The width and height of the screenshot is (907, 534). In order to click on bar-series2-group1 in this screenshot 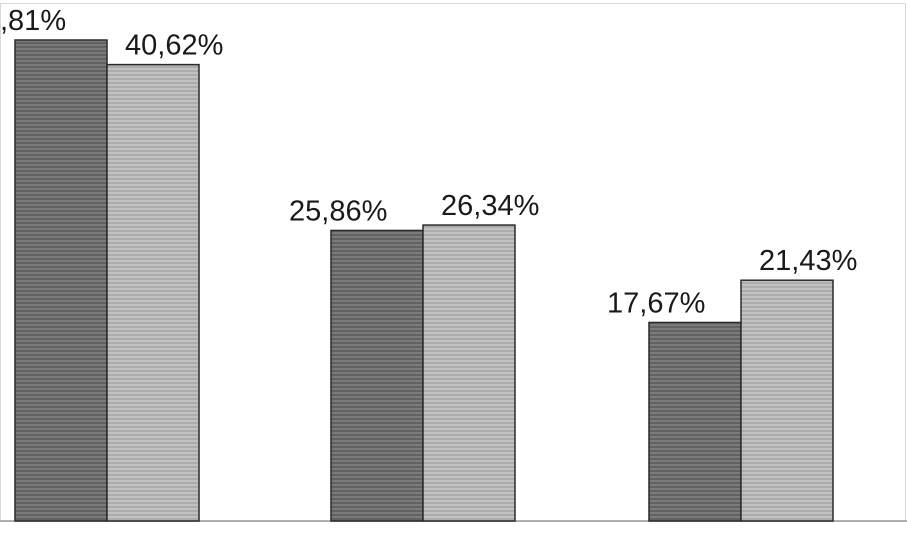, I will do `click(153, 292)`.